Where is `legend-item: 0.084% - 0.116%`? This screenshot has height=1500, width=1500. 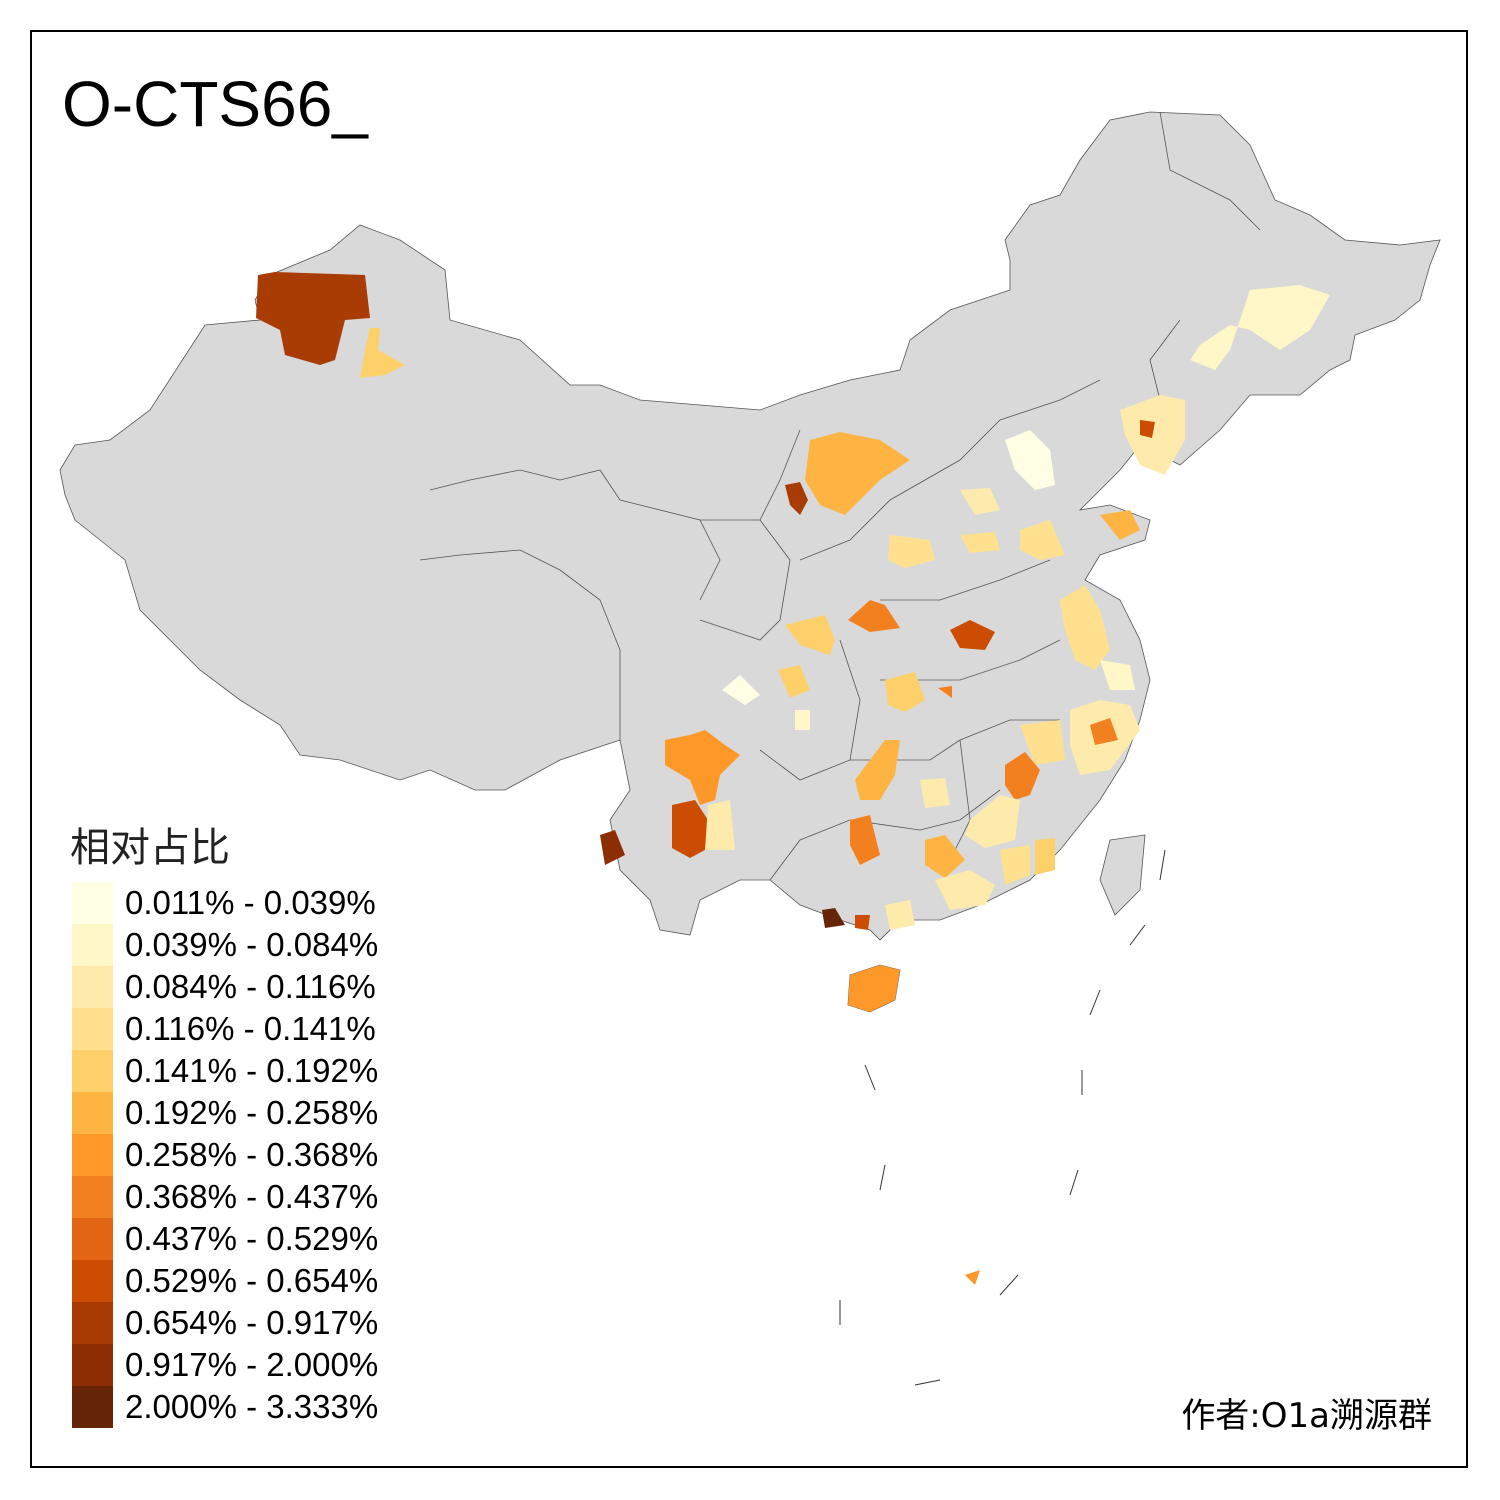 legend-item: 0.084% - 0.116% is located at coordinates (225, 987).